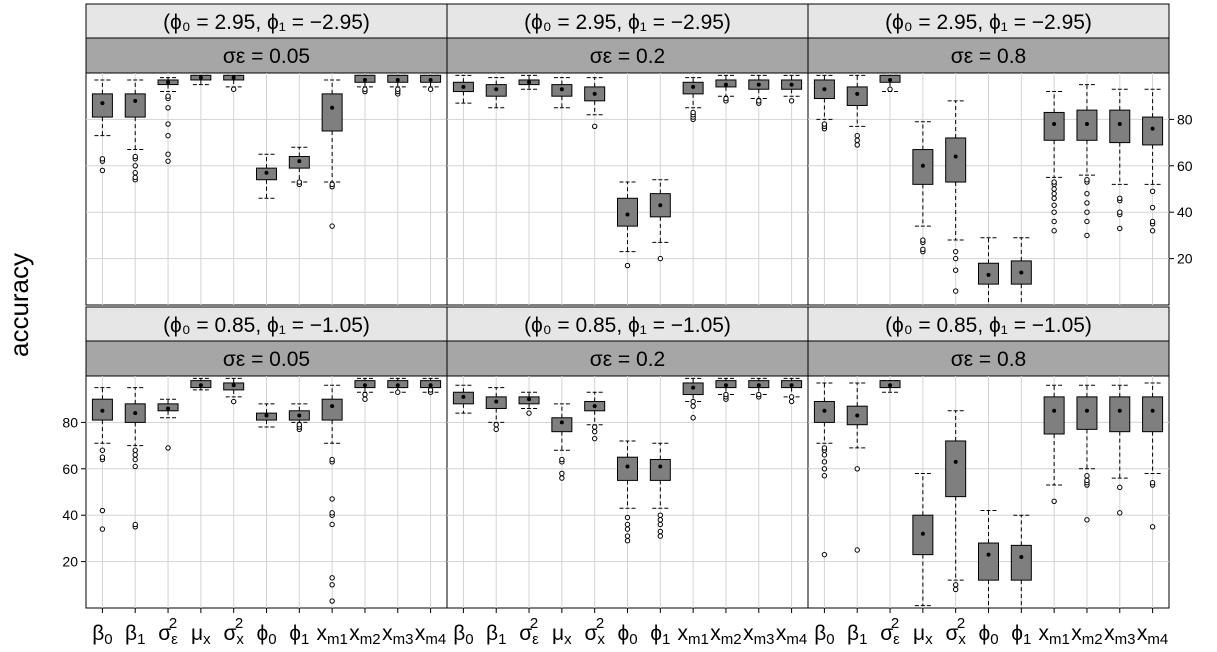 The image size is (1217, 652). I want to click on strip-top, so click(988, 324).